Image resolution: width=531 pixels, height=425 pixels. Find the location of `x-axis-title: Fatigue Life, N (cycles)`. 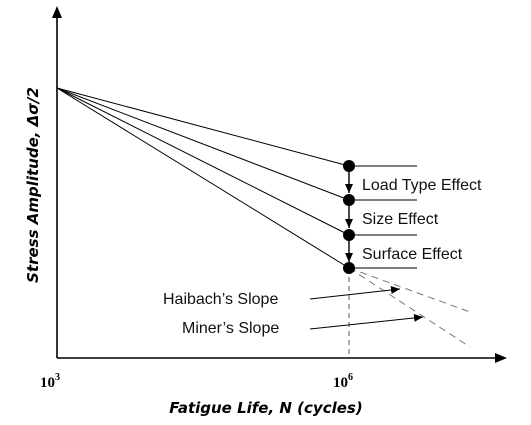

x-axis-title: Fatigue Life, N (cycles) is located at coordinates (265, 408).